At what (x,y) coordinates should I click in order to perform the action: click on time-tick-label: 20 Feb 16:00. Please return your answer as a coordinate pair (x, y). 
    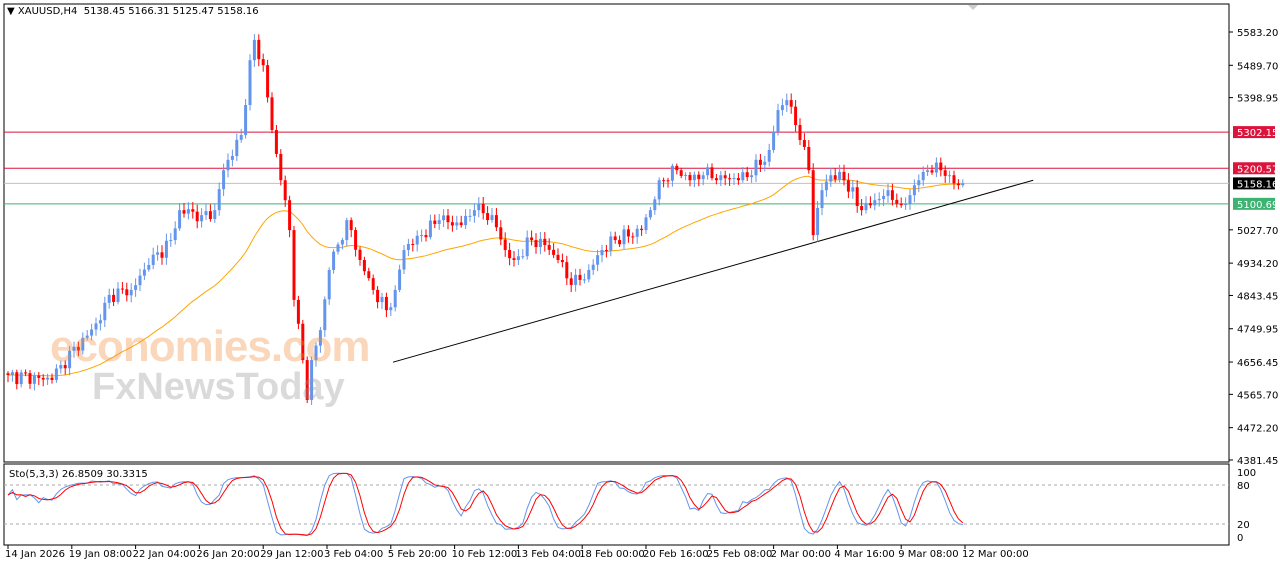
    Looking at the image, I should click on (676, 554).